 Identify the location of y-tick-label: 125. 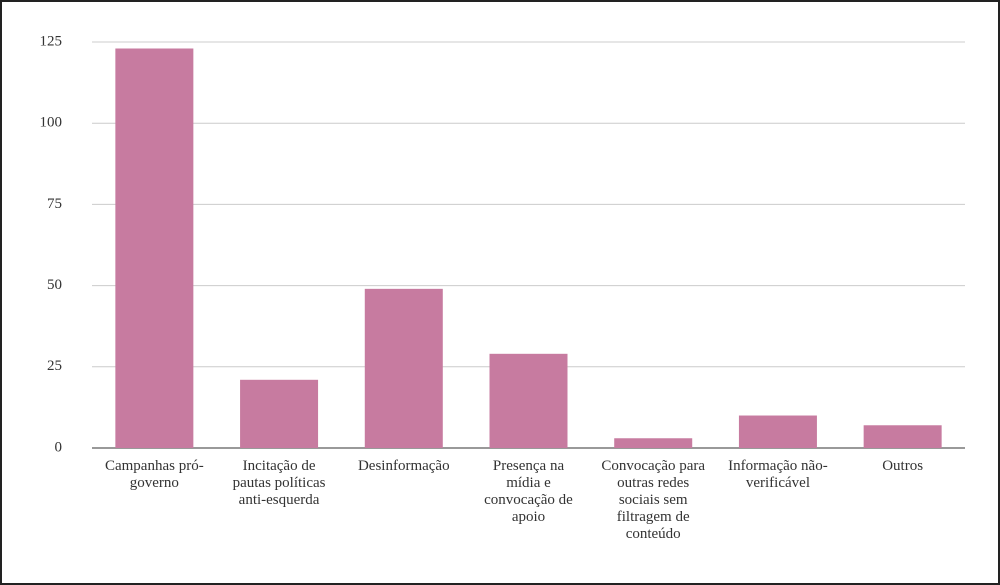
(51, 41).